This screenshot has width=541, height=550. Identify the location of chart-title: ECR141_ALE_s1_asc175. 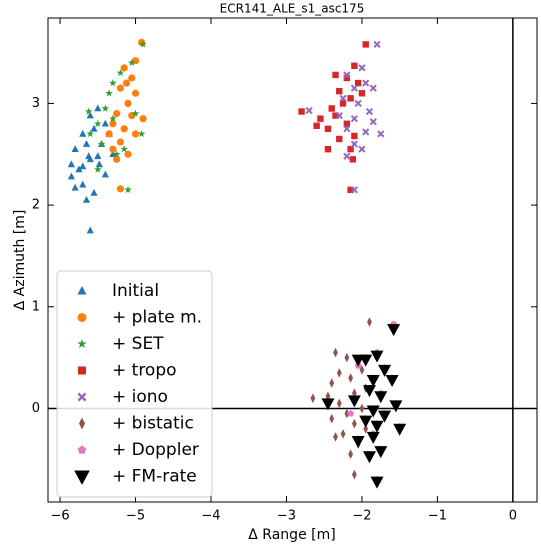
(292, 9).